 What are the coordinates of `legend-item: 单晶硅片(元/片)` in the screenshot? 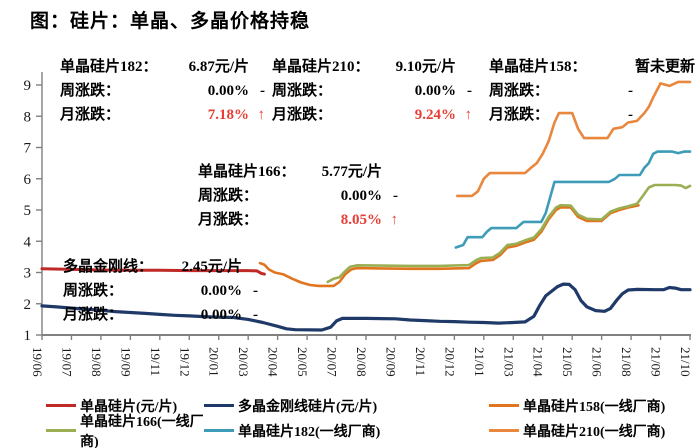 It's located at (125, 406).